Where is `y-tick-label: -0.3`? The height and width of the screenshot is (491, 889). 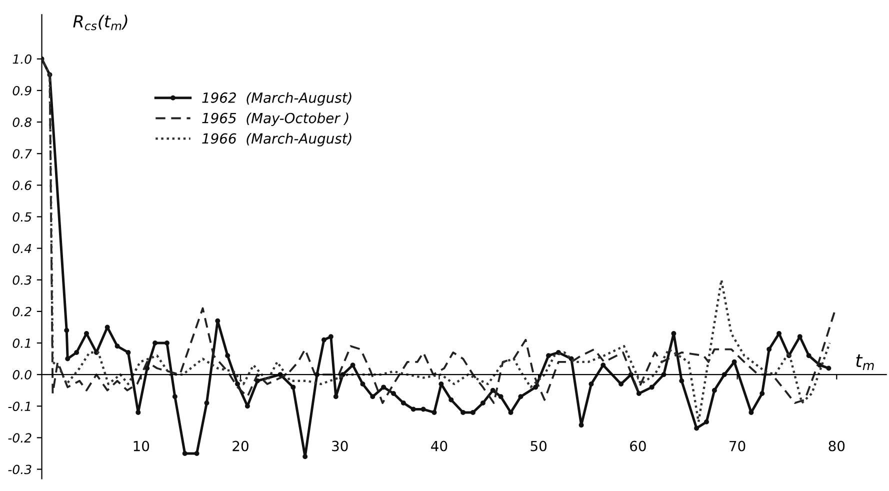 y-tick-label: -0.3 is located at coordinates (20, 469).